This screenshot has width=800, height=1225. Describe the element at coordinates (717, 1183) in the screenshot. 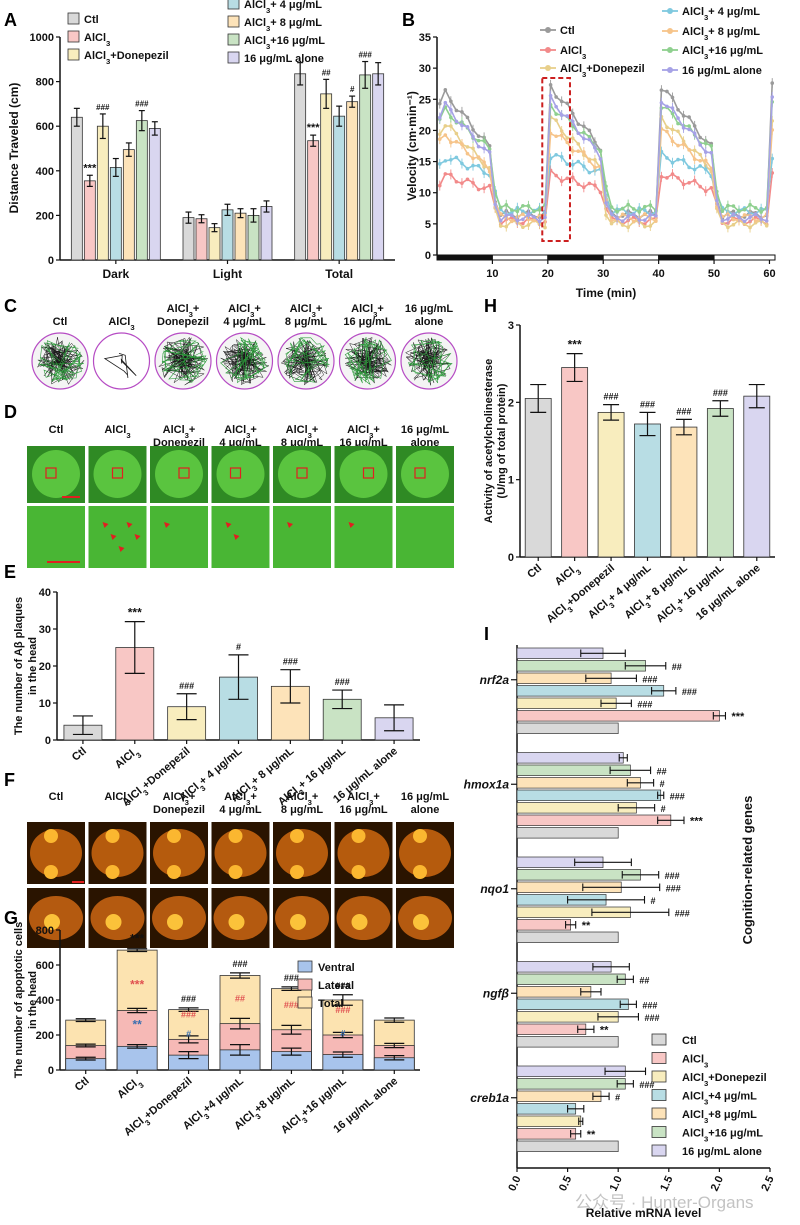

I see `x-tick-label: 2.0` at that location.